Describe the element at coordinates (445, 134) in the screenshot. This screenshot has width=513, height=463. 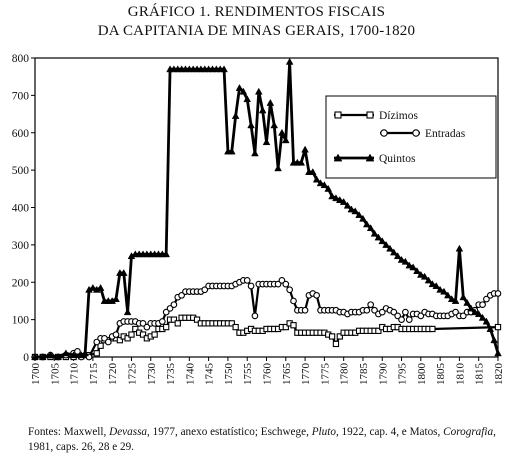
I see `legend-label-entradas: Entradas` at that location.